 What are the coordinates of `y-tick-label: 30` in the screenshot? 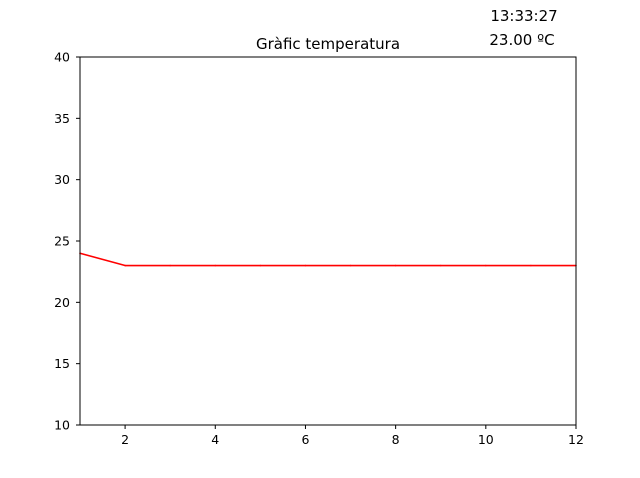 It's located at (62, 179).